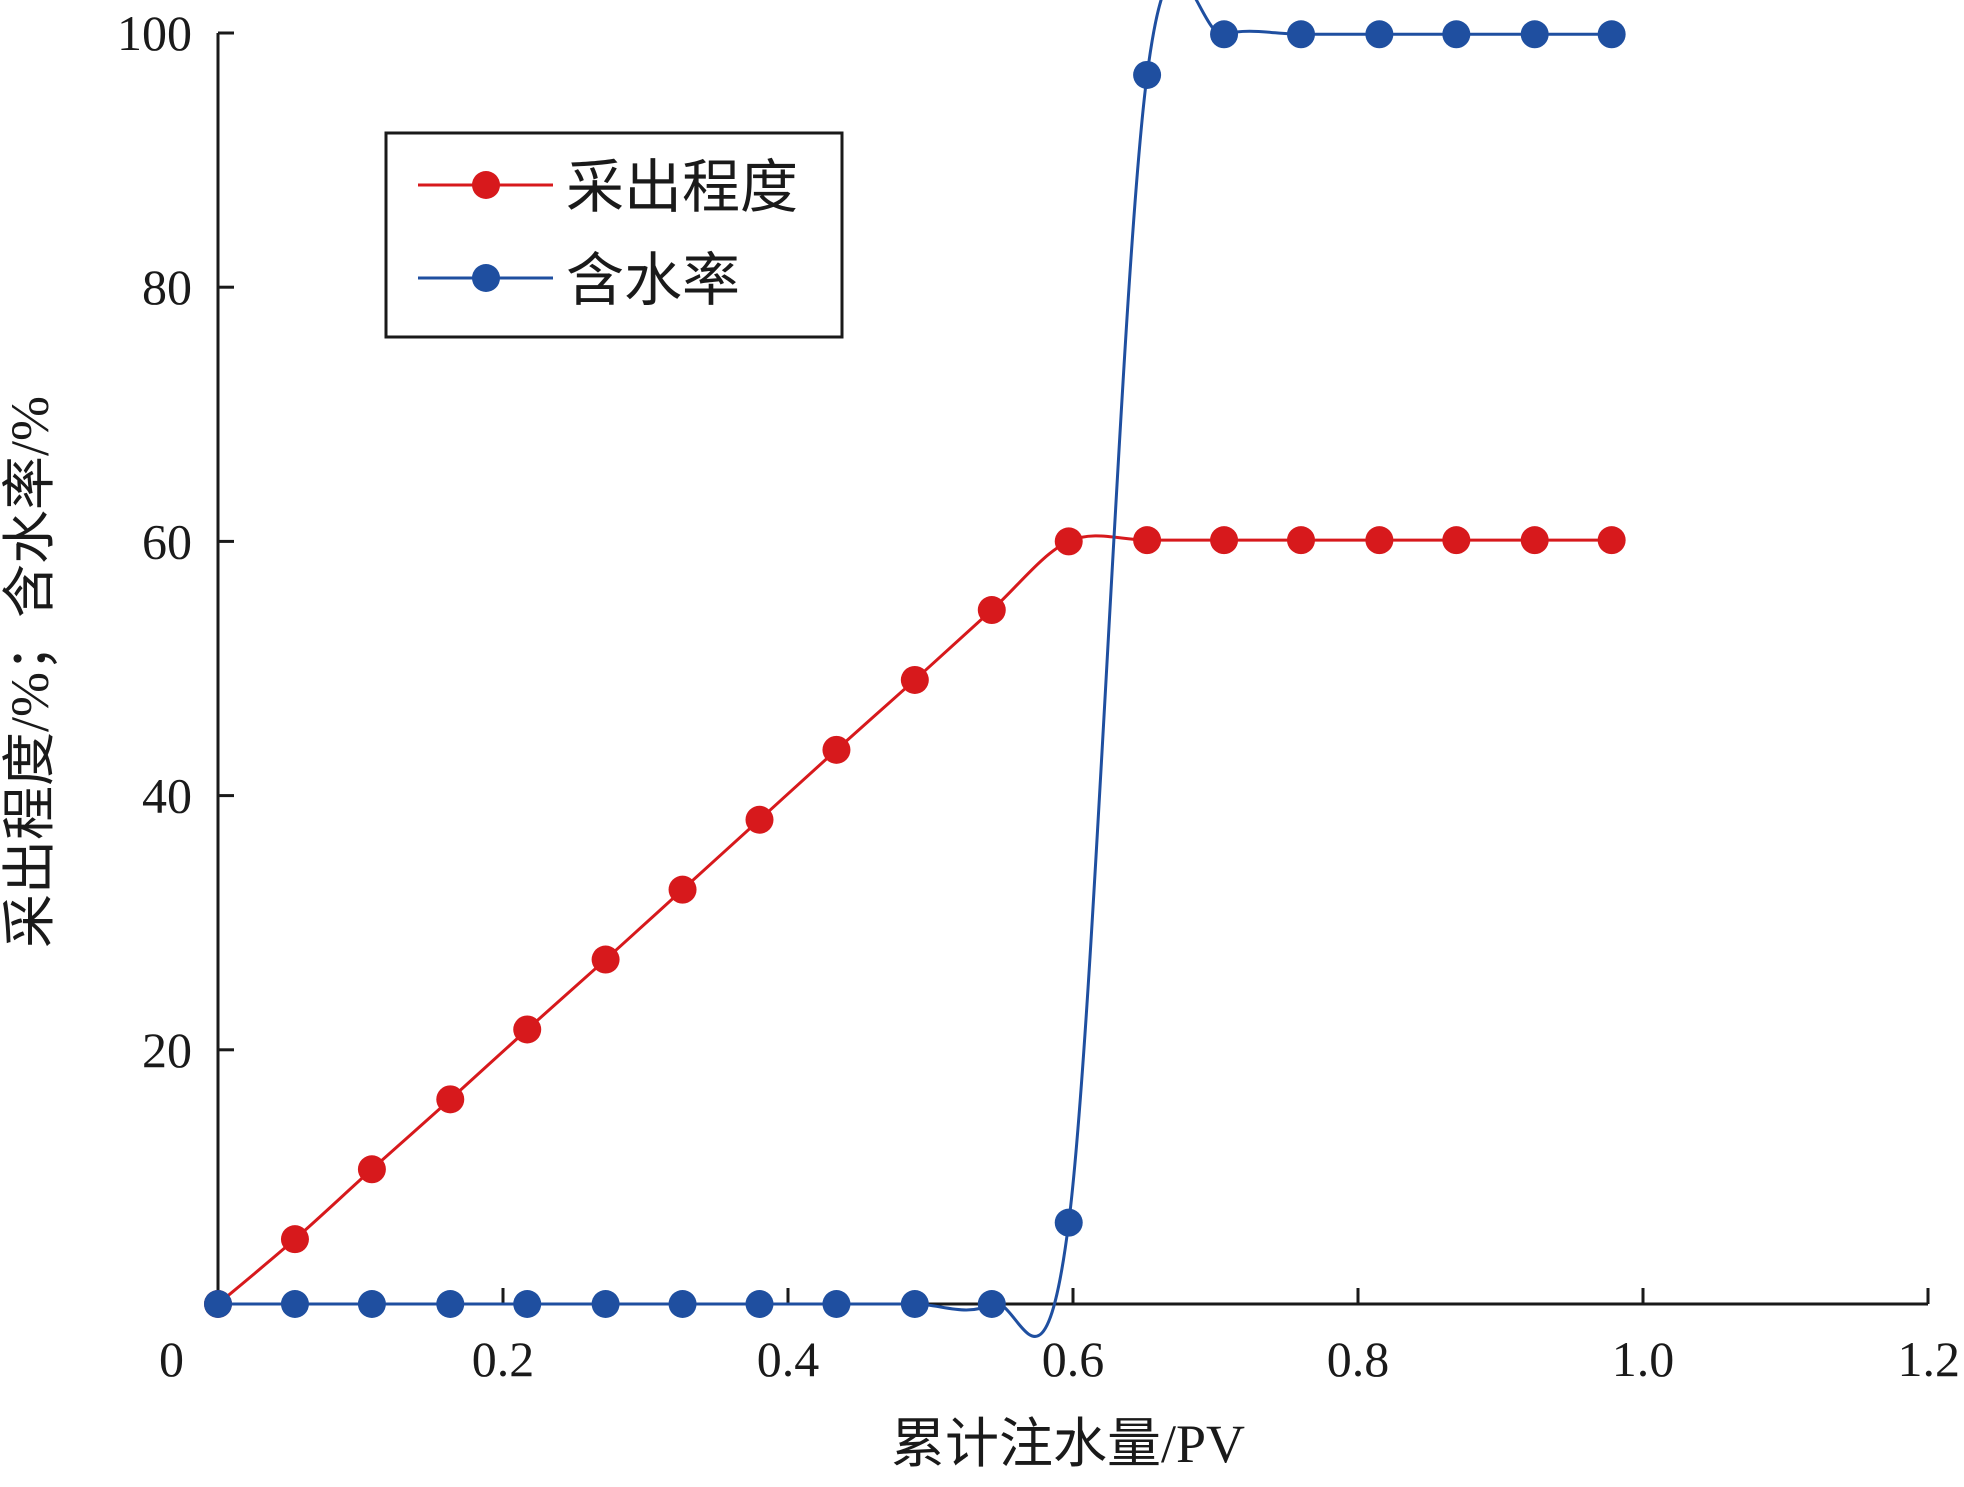 This screenshot has height=1487, width=1964. What do you see at coordinates (1643, 1359) in the screenshot?
I see `x-tick-label: 1.0` at bounding box center [1643, 1359].